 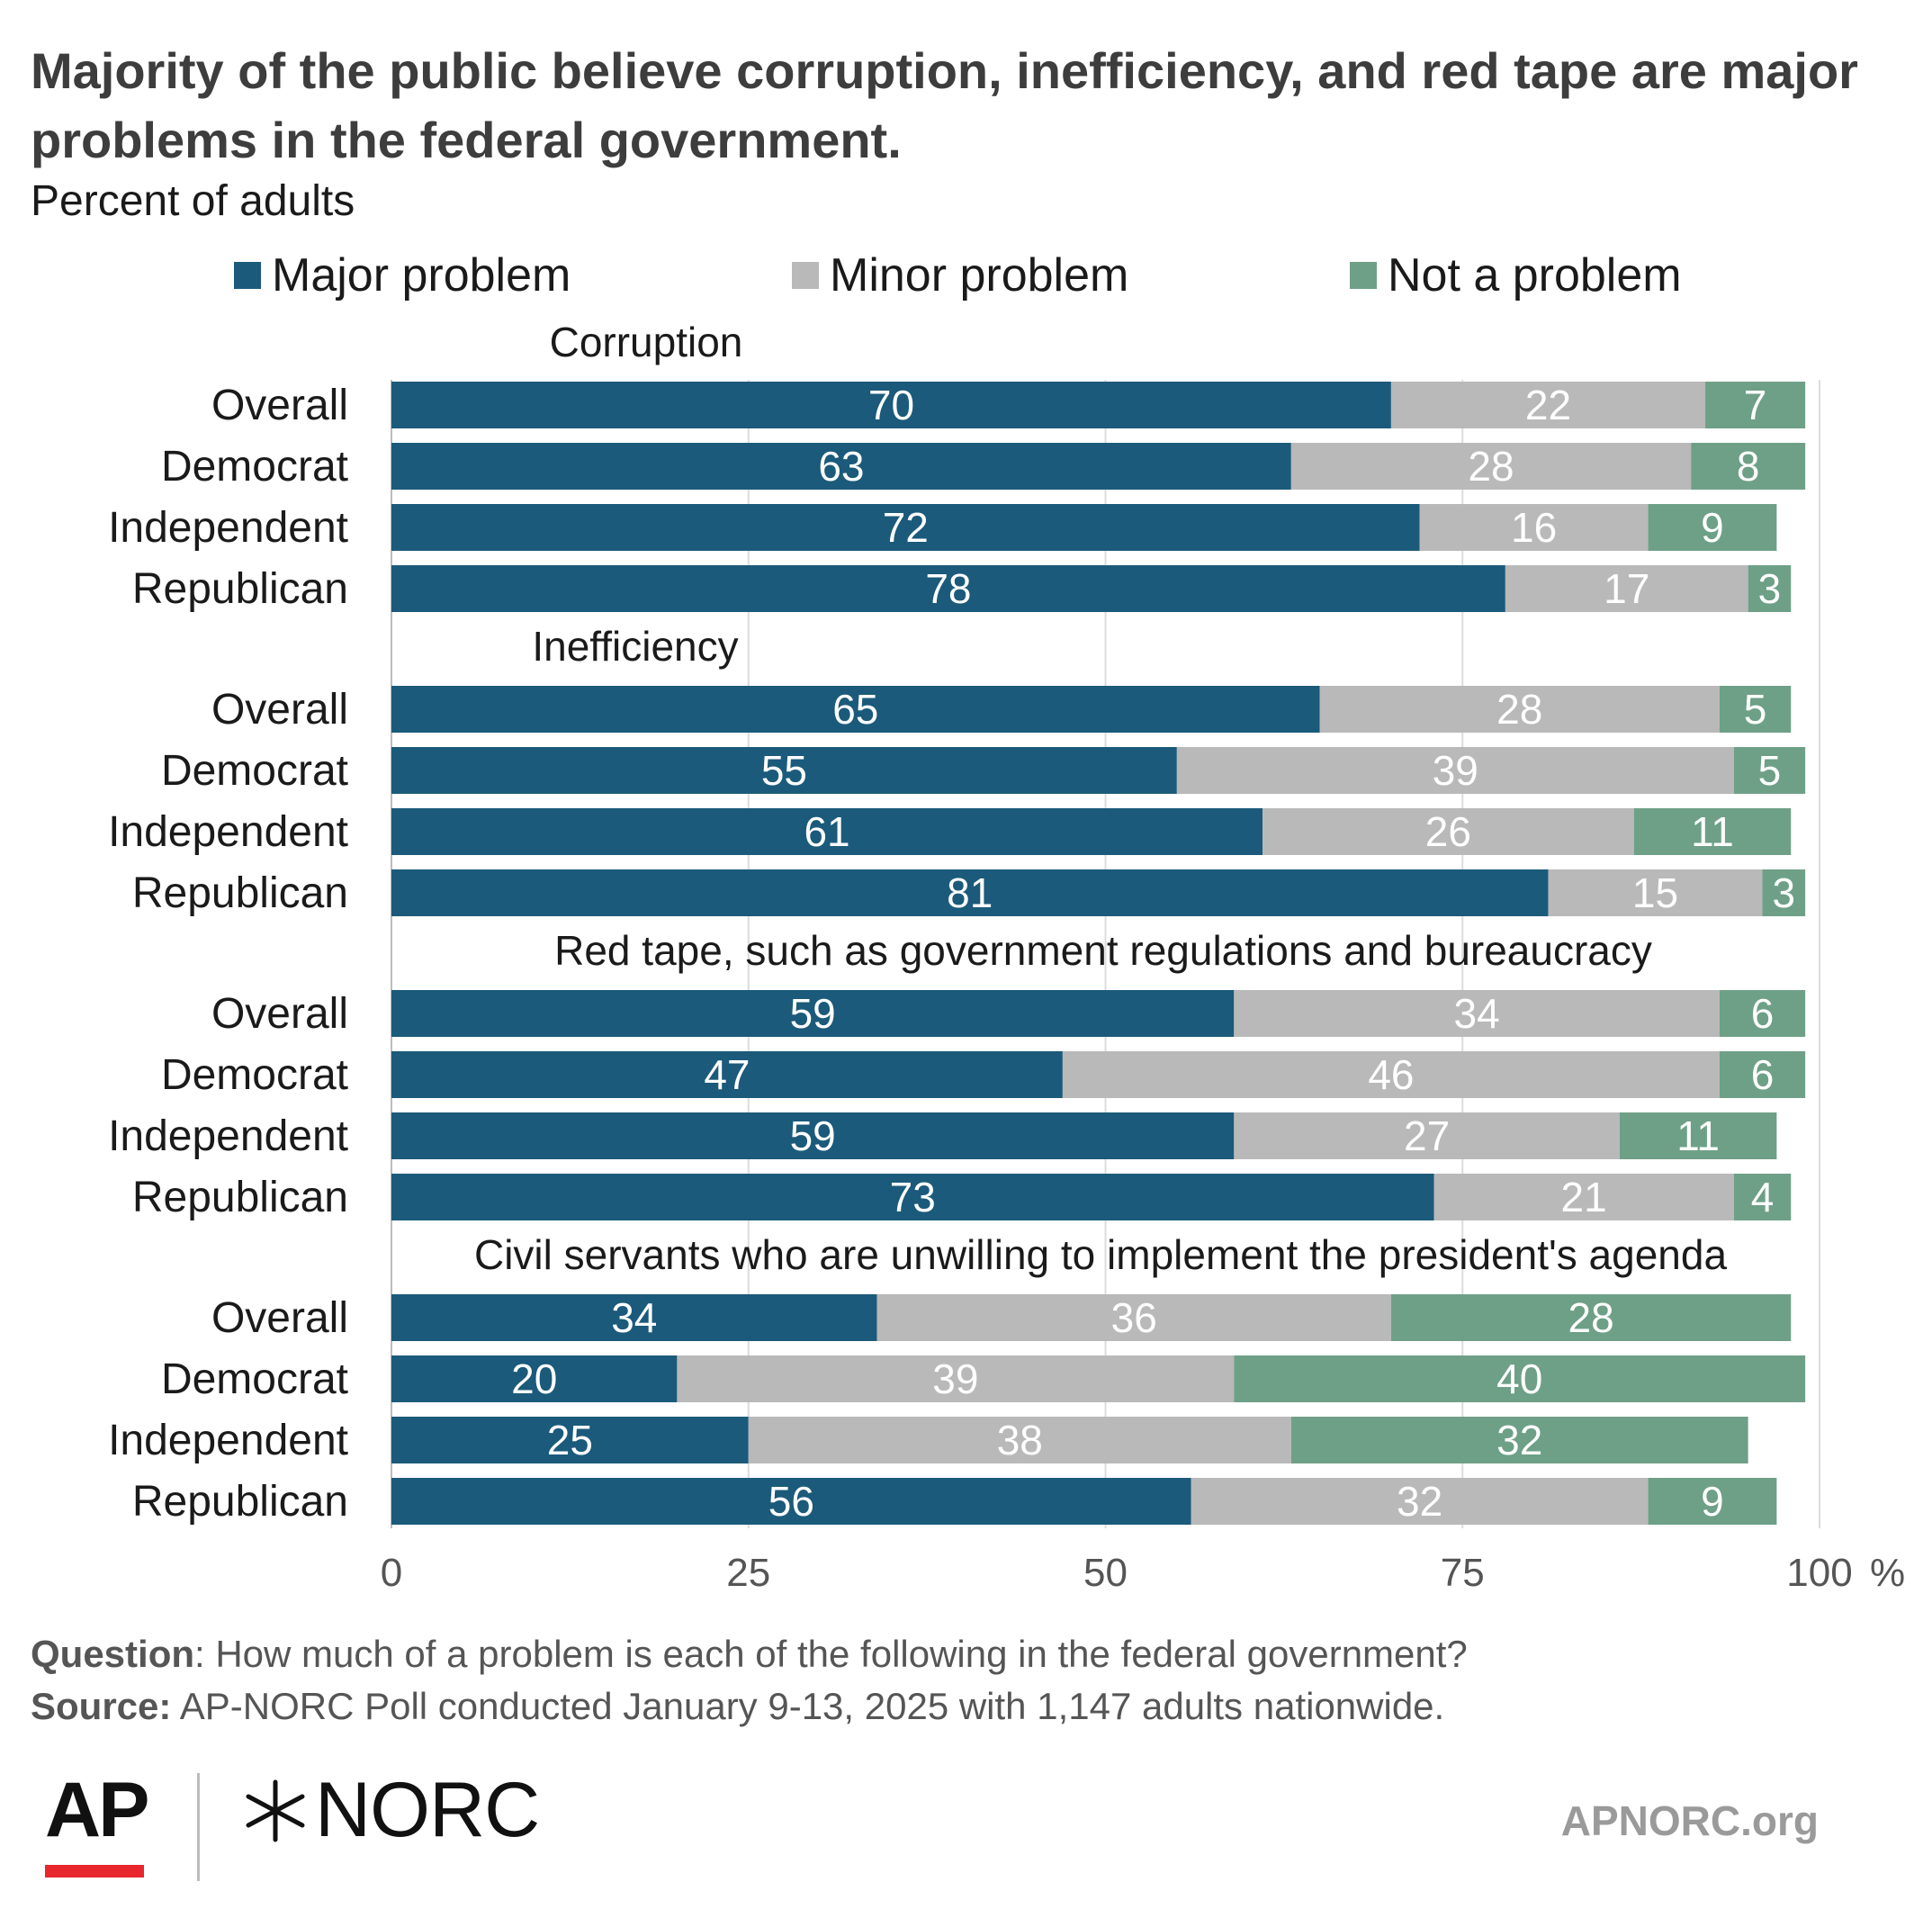 What do you see at coordinates (1689, 1821) in the screenshot?
I see `website-url: APNORC.org` at bounding box center [1689, 1821].